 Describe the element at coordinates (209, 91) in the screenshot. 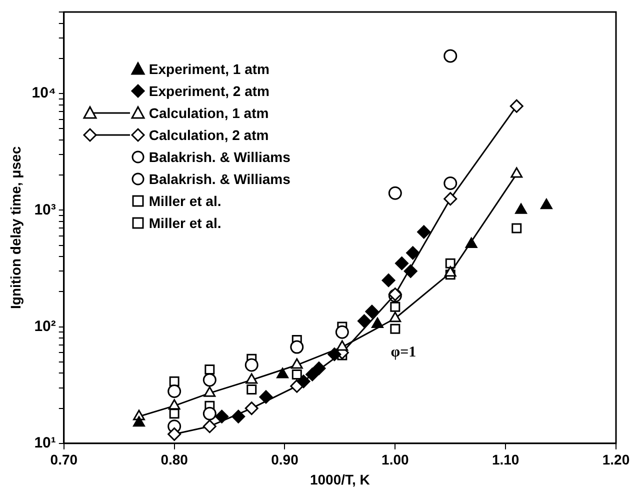

I see `legend-label: Experiment, 2 atm` at that location.